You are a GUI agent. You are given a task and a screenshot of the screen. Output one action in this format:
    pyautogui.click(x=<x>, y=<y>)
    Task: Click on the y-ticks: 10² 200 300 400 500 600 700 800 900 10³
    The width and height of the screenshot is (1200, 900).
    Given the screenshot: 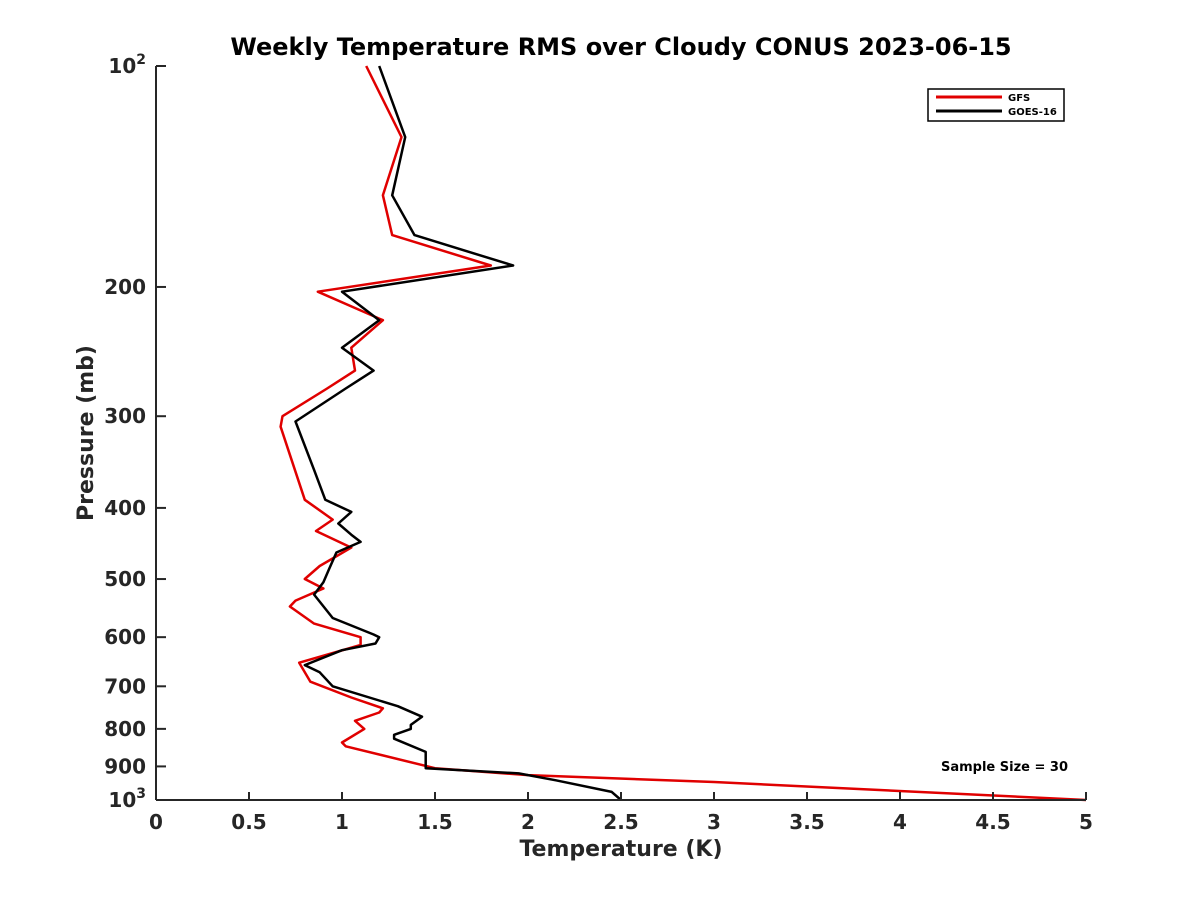 What is the action you would take?
    pyautogui.click(x=135, y=432)
    